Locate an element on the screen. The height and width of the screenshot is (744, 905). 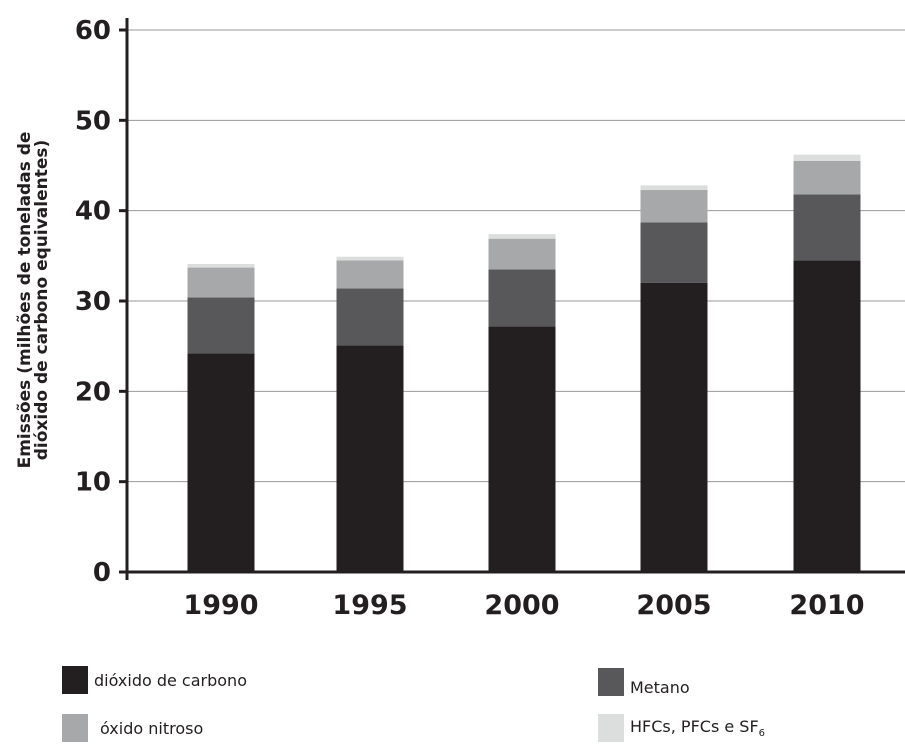
legend-label-hfcs: HFCs, PFCs e SF6 is located at coordinates (698, 728).